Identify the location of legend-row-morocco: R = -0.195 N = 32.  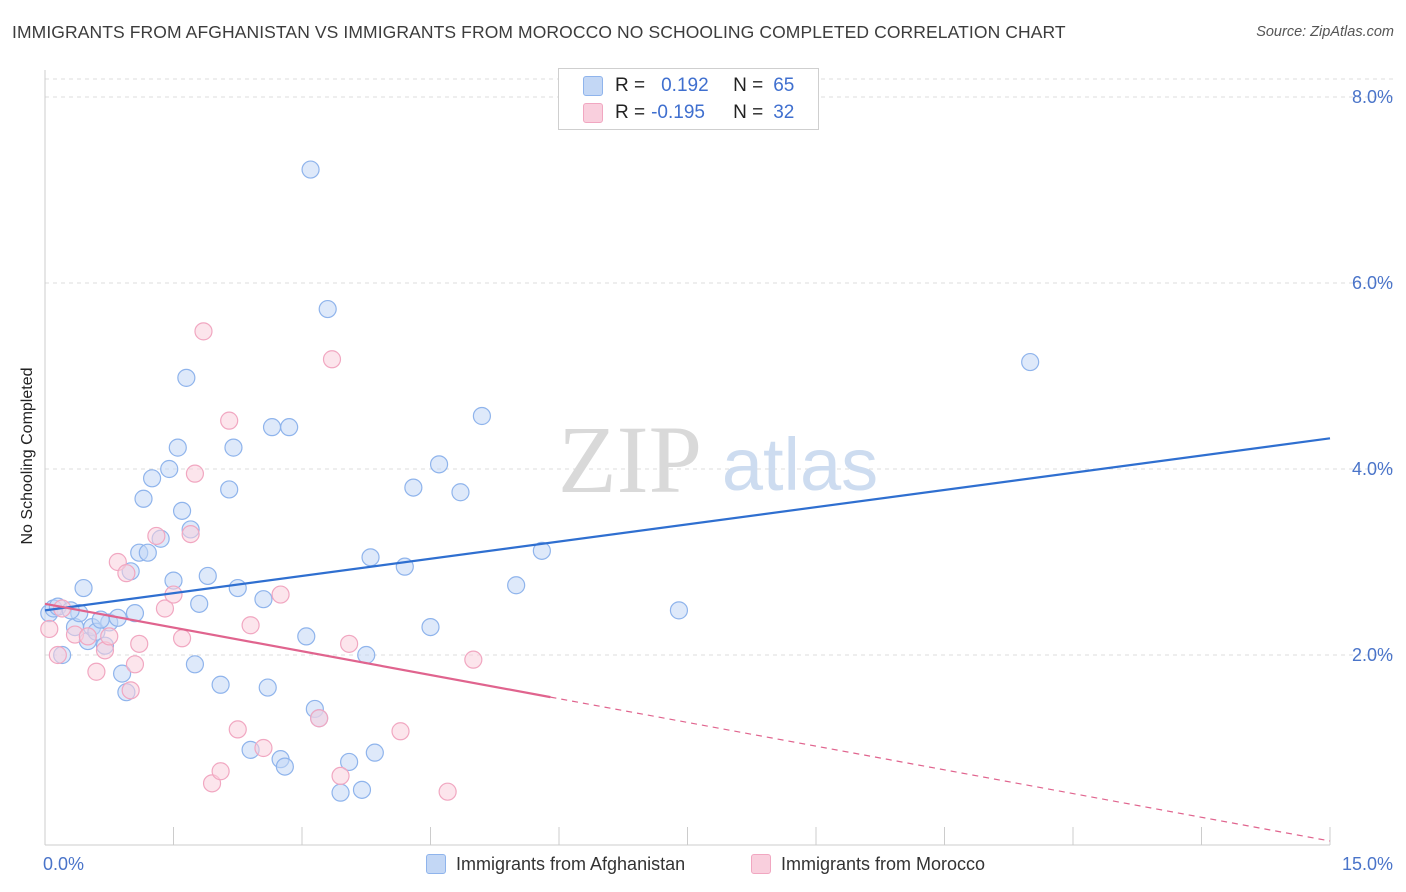
(688, 113).